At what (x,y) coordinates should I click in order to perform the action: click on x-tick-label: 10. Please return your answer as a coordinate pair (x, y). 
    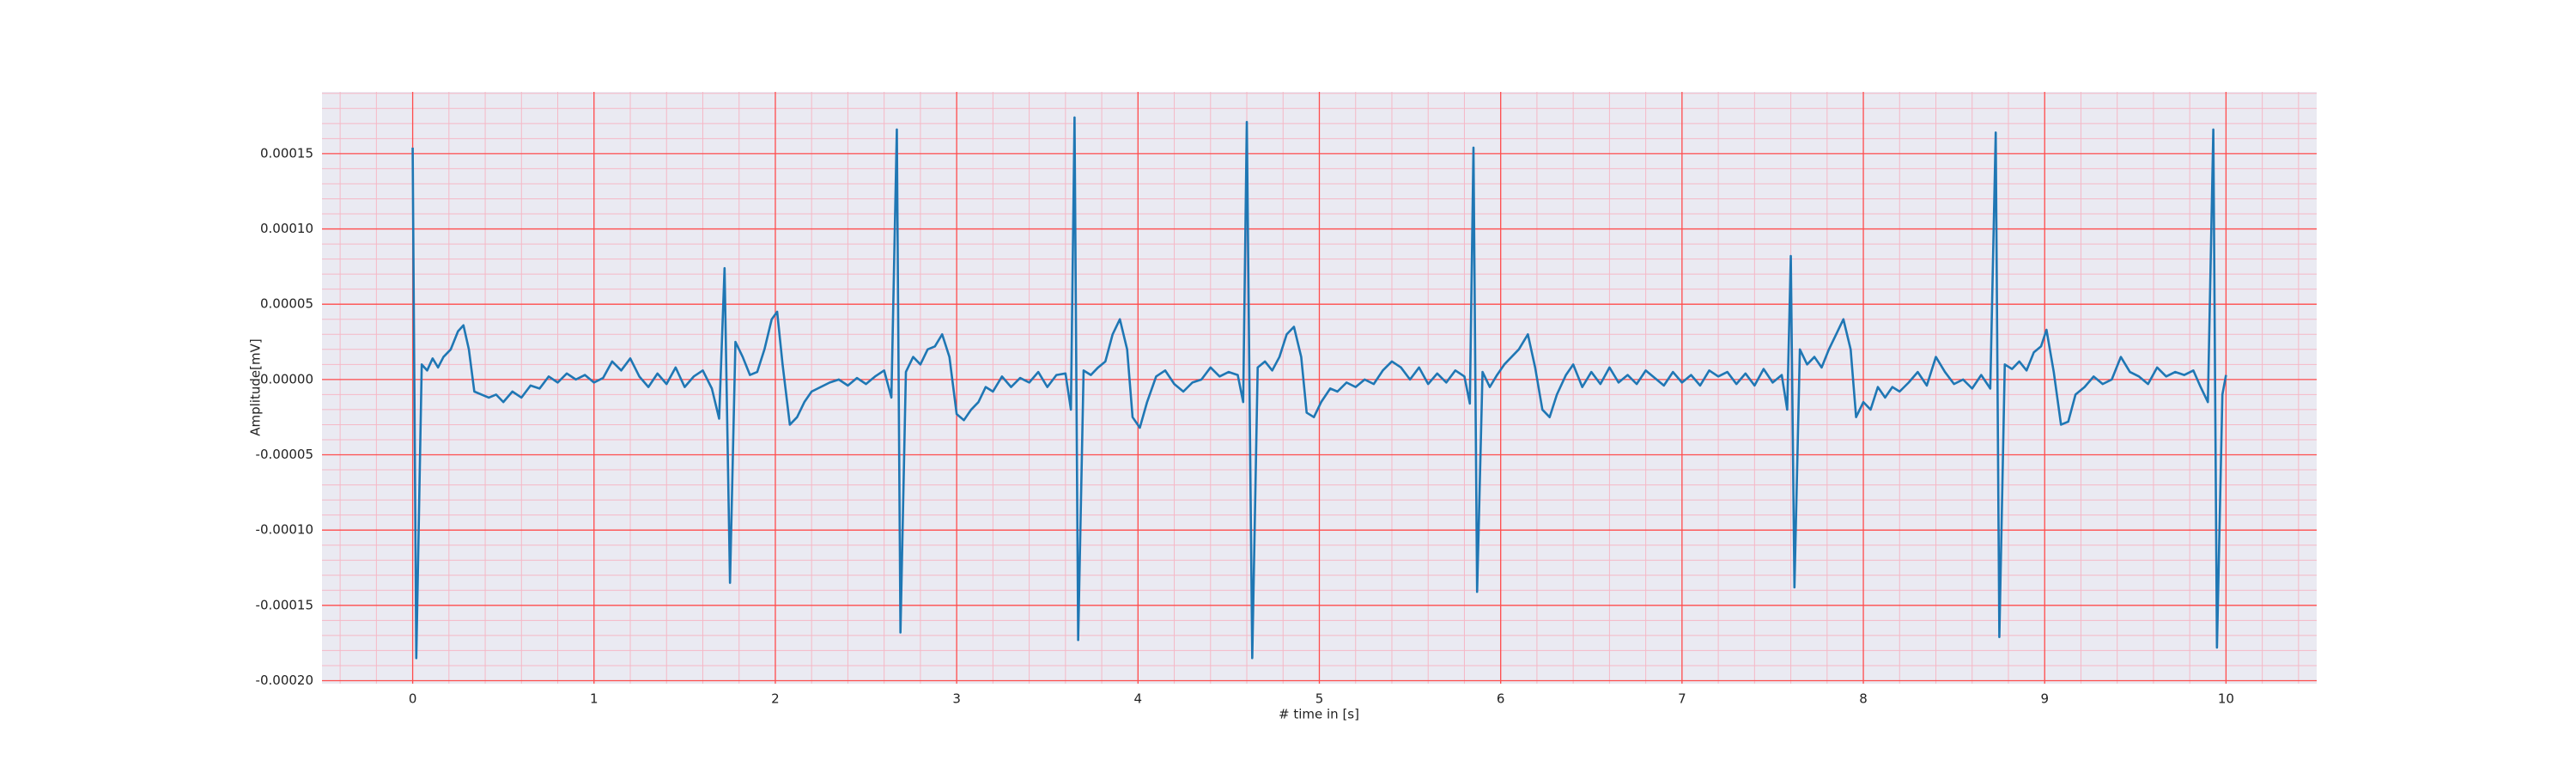
    Looking at the image, I should click on (2226, 699).